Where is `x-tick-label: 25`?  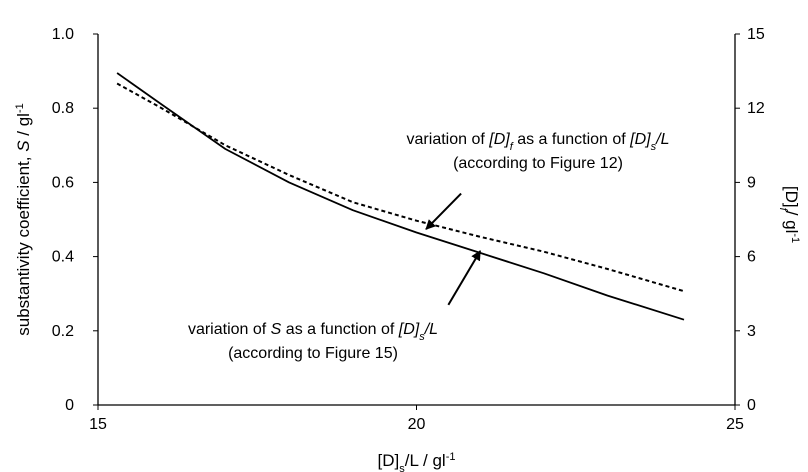
x-tick-label: 25 is located at coordinates (735, 424).